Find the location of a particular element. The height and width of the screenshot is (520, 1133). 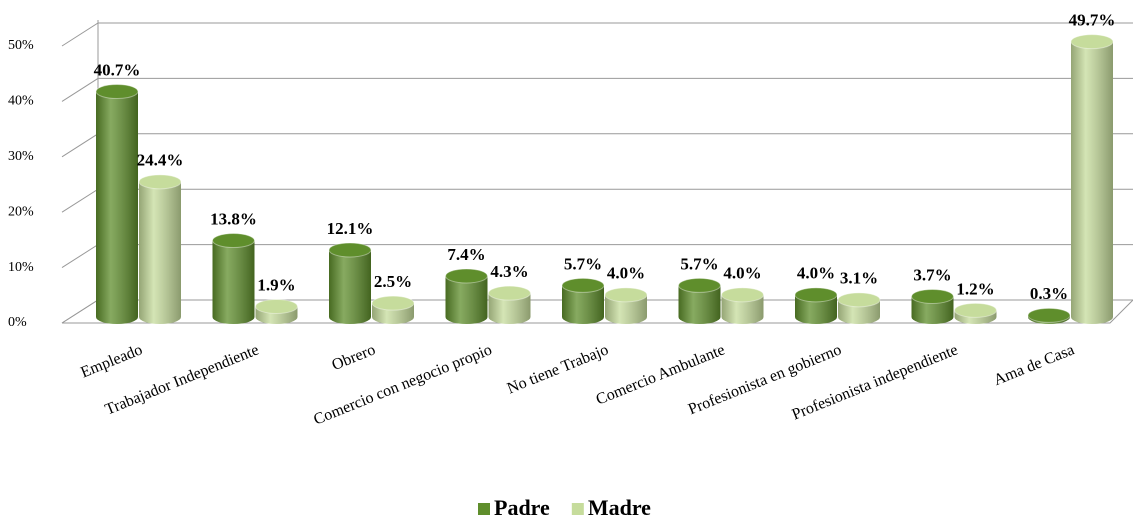

value-label: 7.4% is located at coordinates (466, 254).